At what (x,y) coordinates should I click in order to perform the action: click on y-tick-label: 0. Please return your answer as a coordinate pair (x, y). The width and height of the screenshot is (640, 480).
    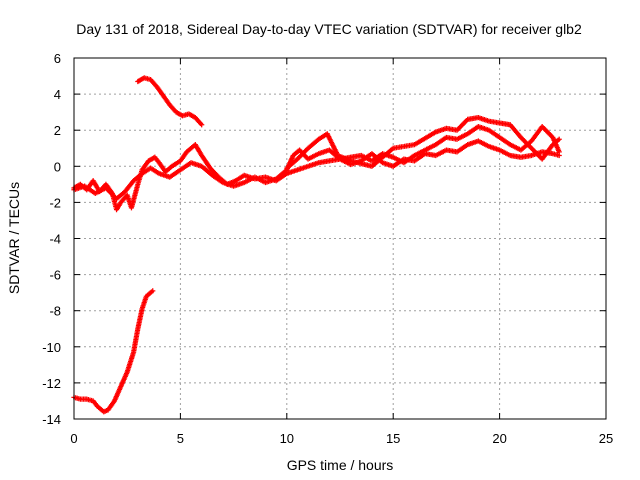
    Looking at the image, I should click on (57, 166).